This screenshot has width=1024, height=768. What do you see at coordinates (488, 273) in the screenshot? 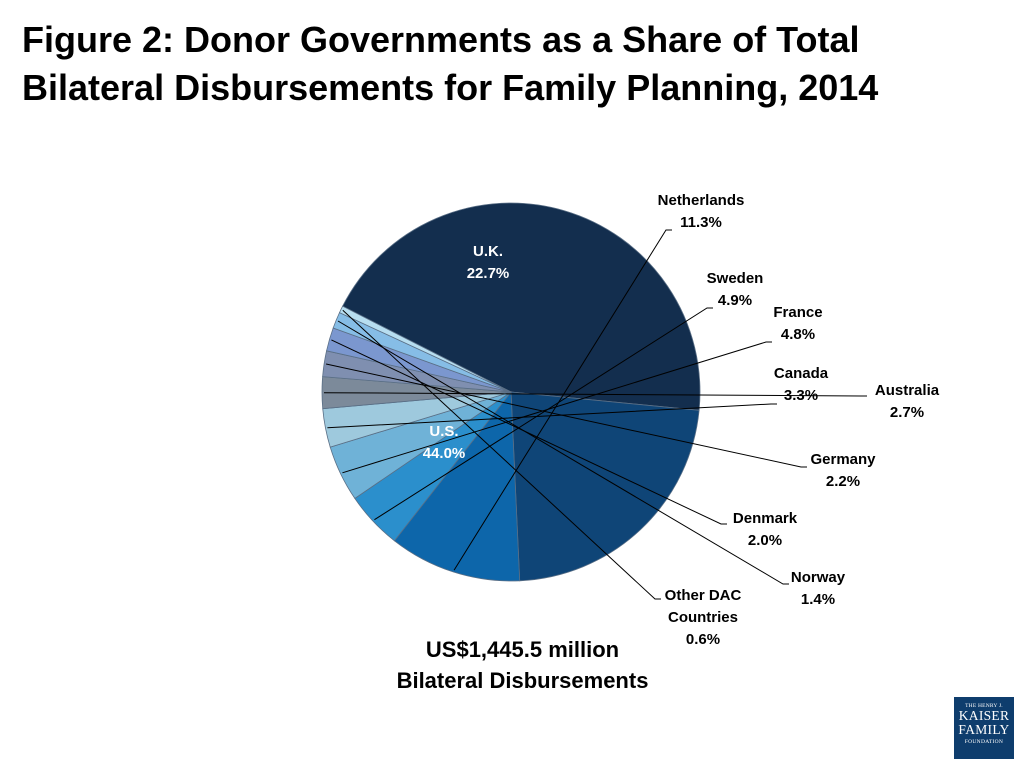
I see `label-u-k-value: 22.7%` at bounding box center [488, 273].